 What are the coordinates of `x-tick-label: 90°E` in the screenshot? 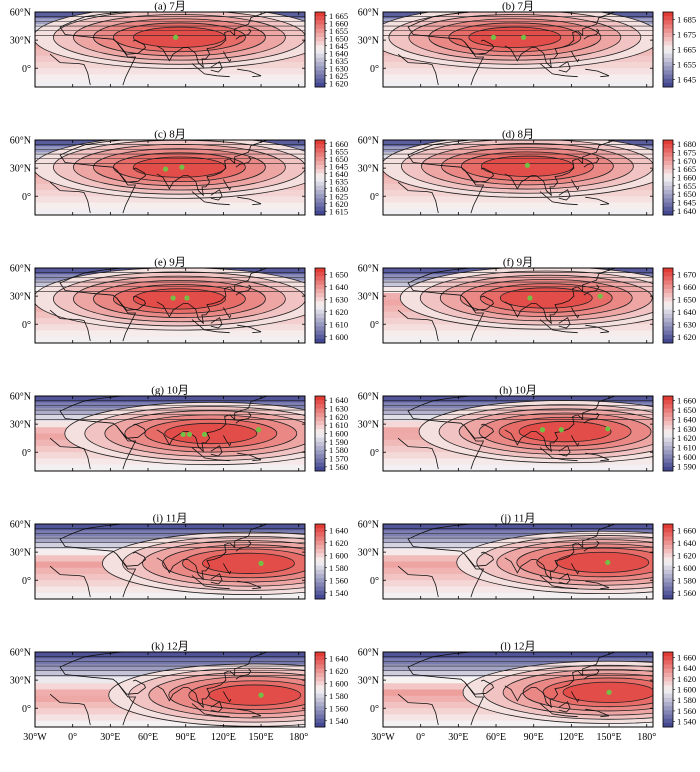 It's located at (534, 737).